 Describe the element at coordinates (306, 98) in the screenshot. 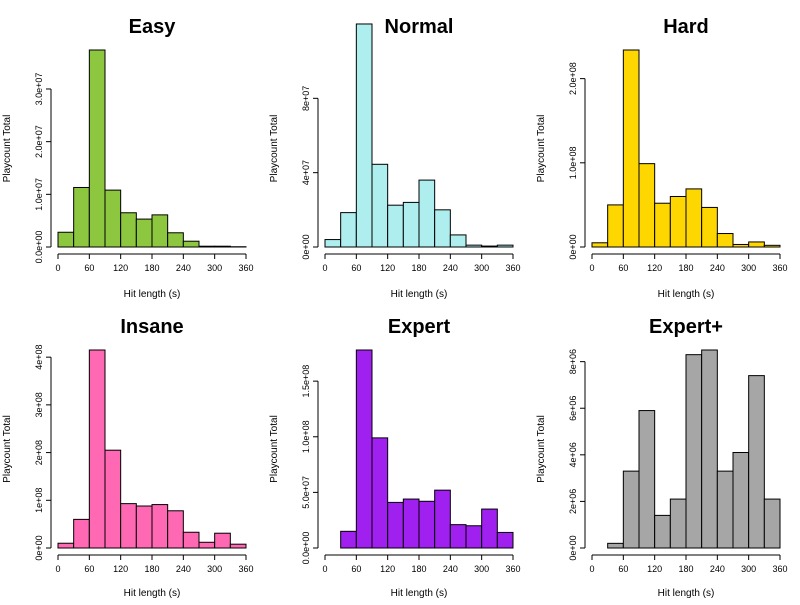

I see `y-tick-label: 8e+07` at that location.